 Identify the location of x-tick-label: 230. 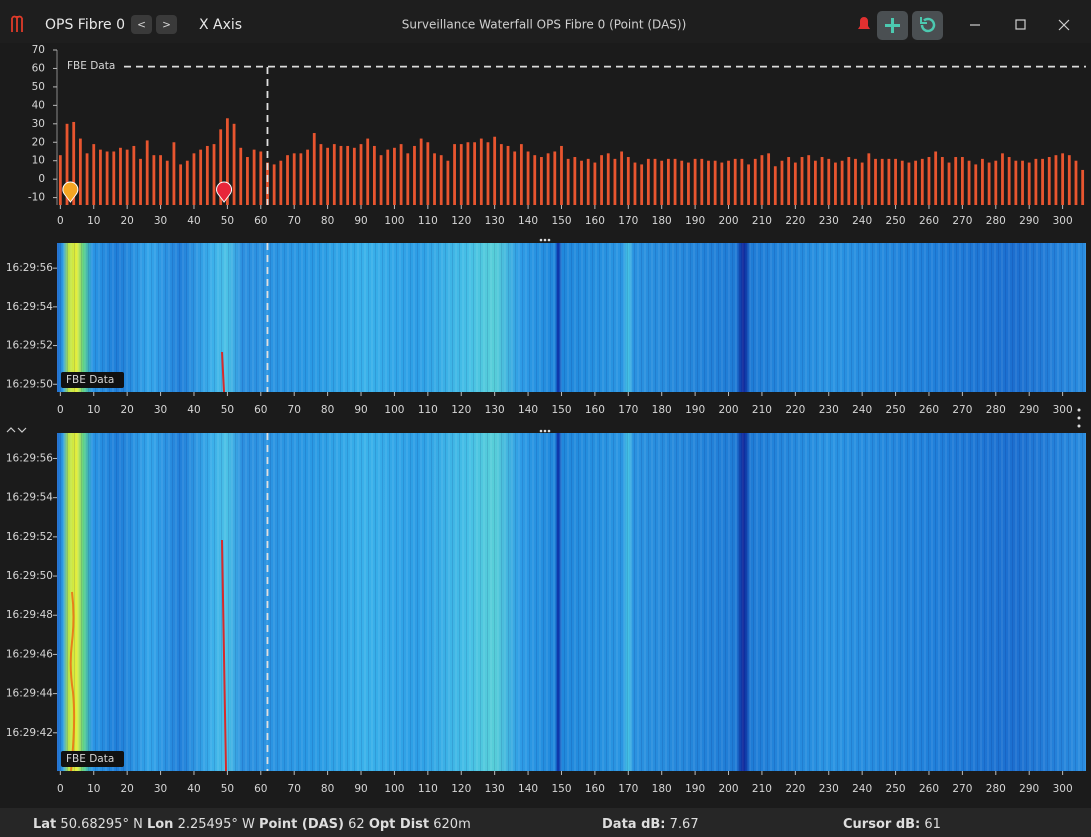
(829, 410).